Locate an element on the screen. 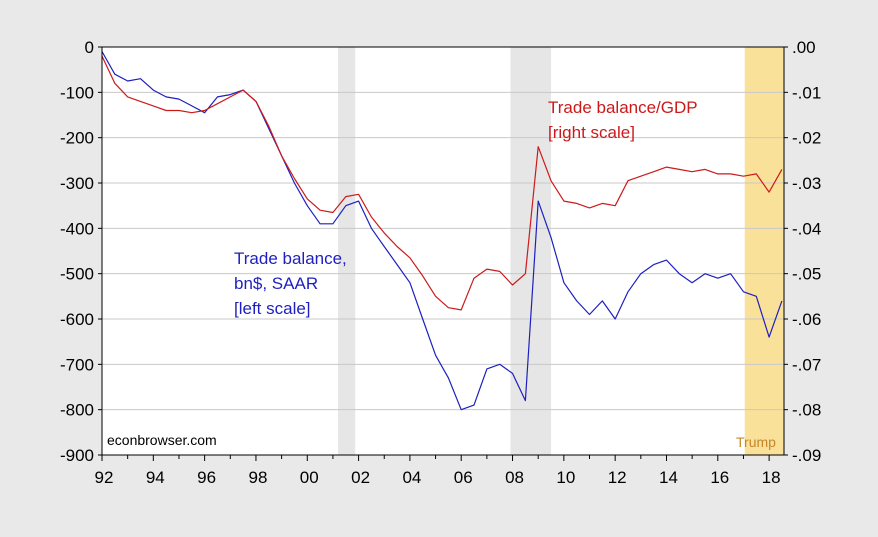  right-tick-label-6: -.06 is located at coordinates (806, 319).